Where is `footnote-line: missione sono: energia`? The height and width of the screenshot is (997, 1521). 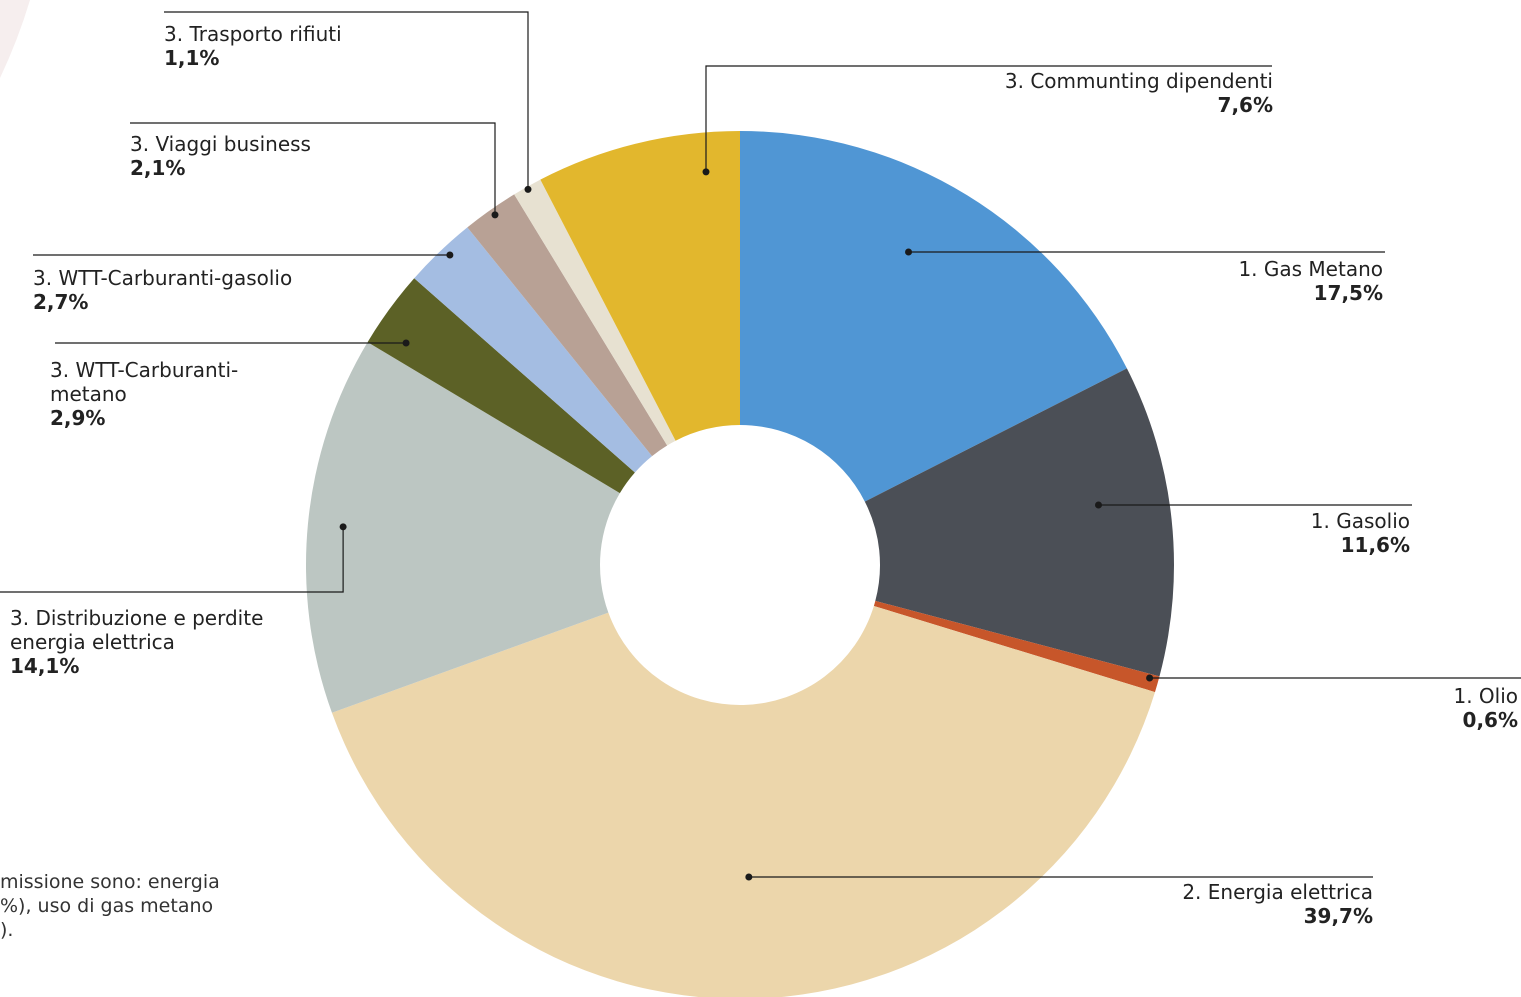
footnote-line: missione sono: energia is located at coordinates (110, 882).